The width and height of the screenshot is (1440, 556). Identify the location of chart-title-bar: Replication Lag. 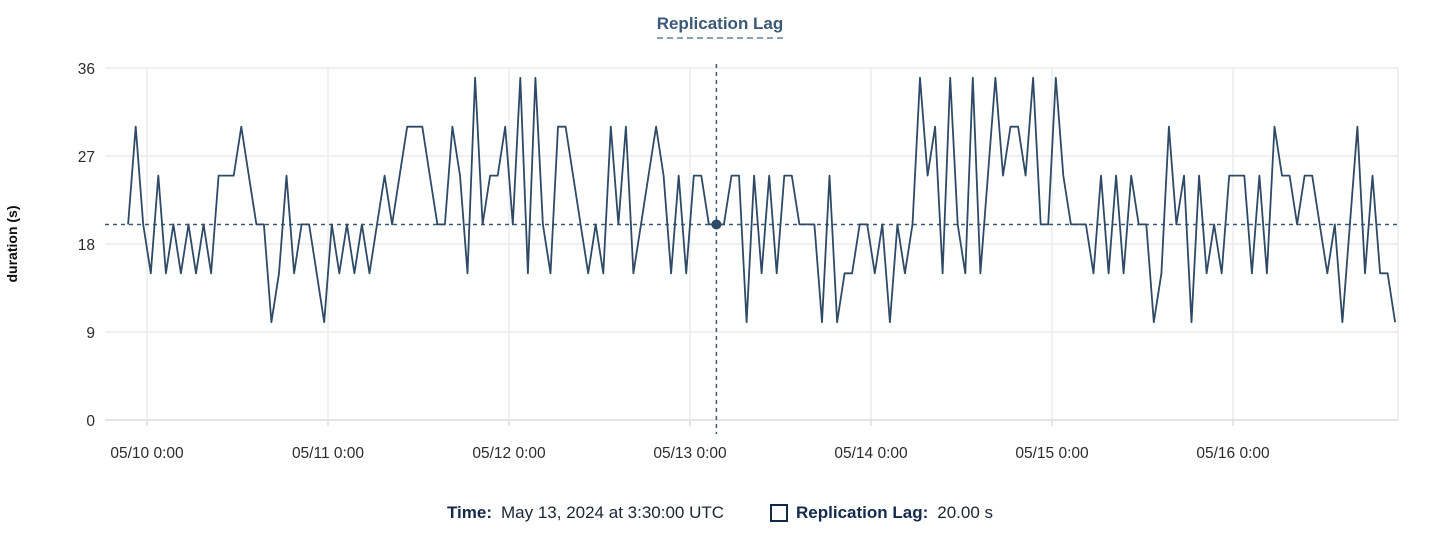
(720, 26).